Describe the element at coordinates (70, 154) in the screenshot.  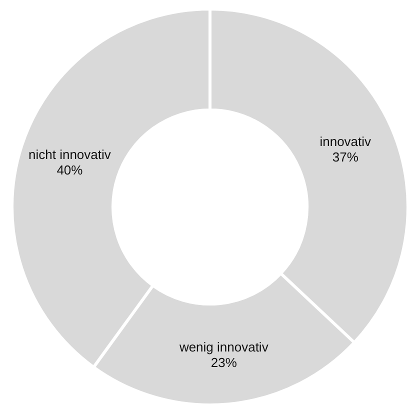
I see `slice-label: nicht innovativ` at that location.